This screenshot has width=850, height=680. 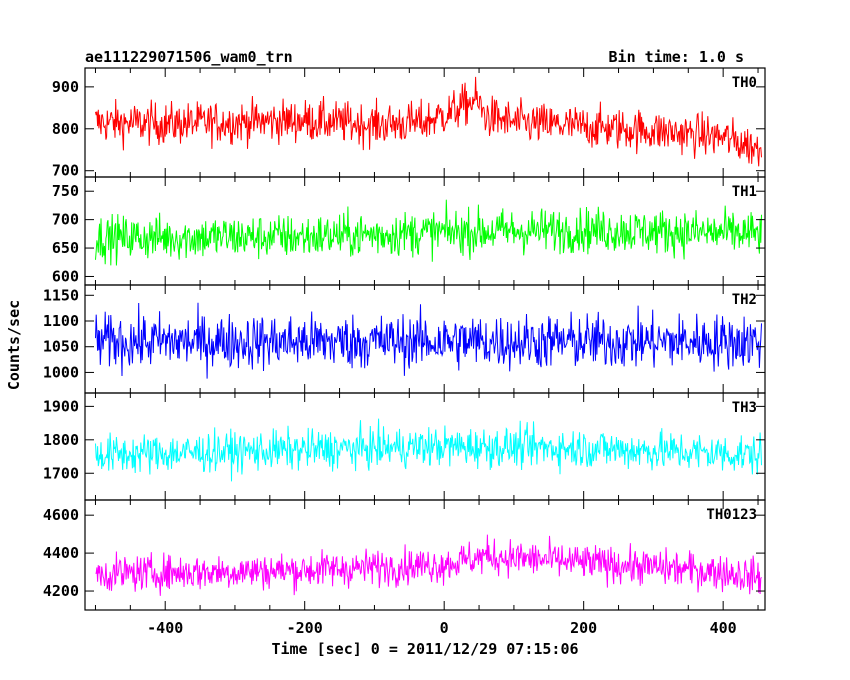 I want to click on y-tick-label: 1050, so click(x=61, y=347).